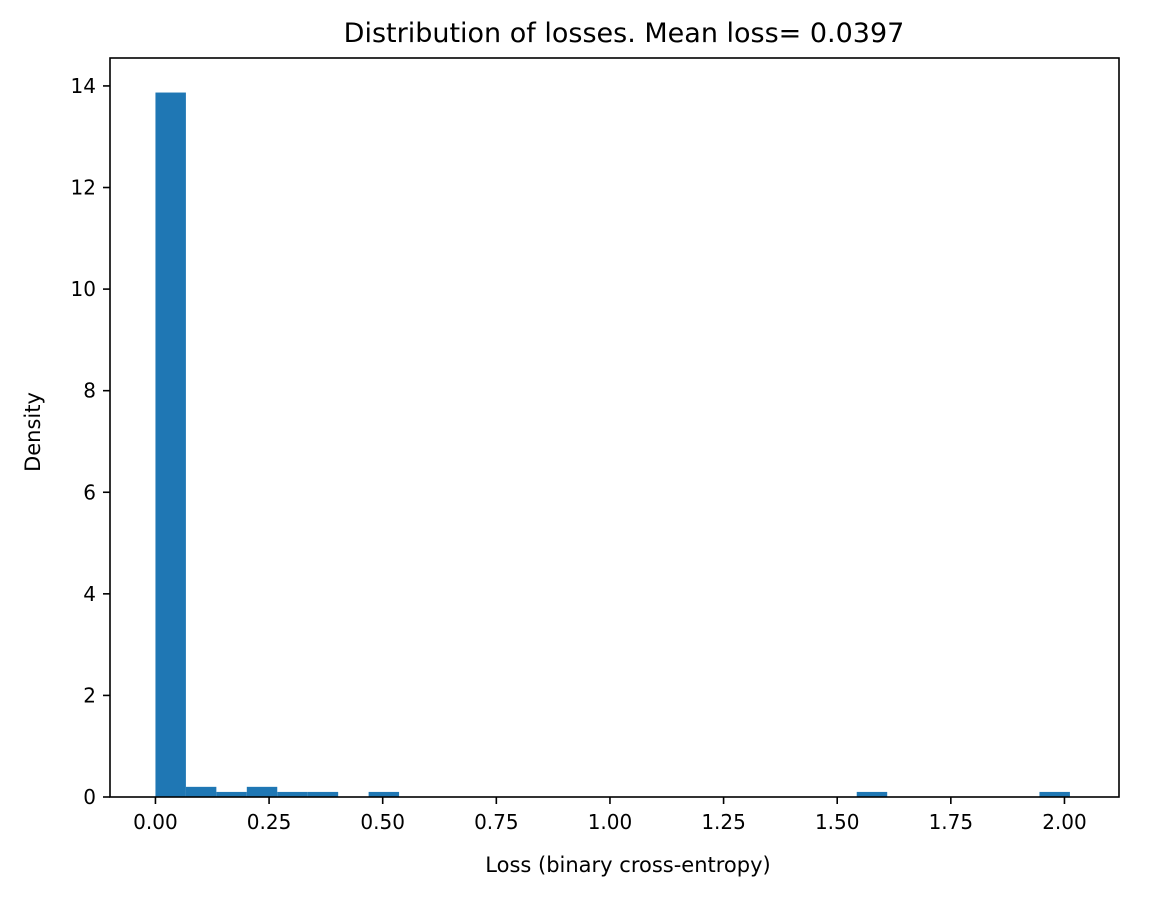  Describe the element at coordinates (89, 797) in the screenshot. I see `y-tick-label: 0` at that location.